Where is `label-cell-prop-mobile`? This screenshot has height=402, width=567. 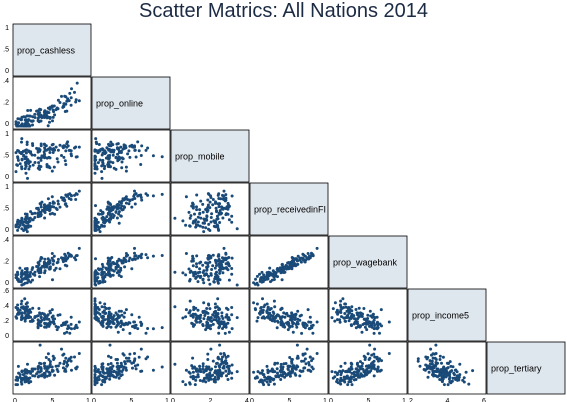
label-cell-prop-mobile is located at coordinates (210, 156).